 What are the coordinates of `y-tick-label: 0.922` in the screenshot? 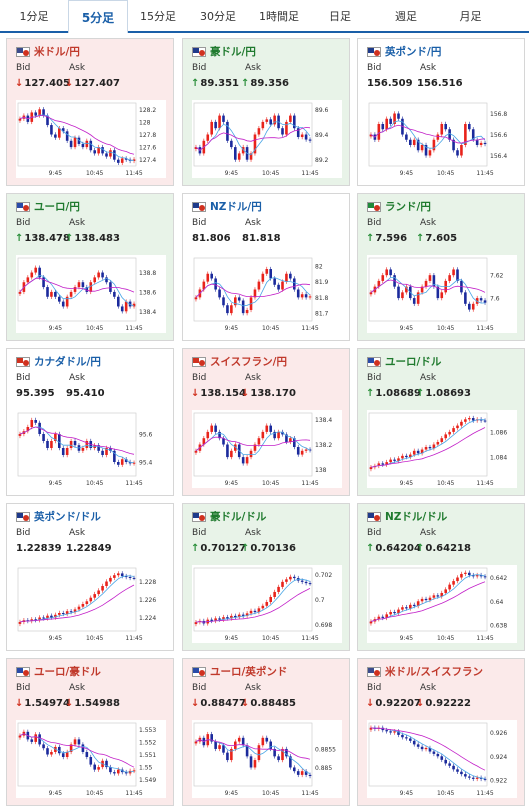 It's located at (498, 781).